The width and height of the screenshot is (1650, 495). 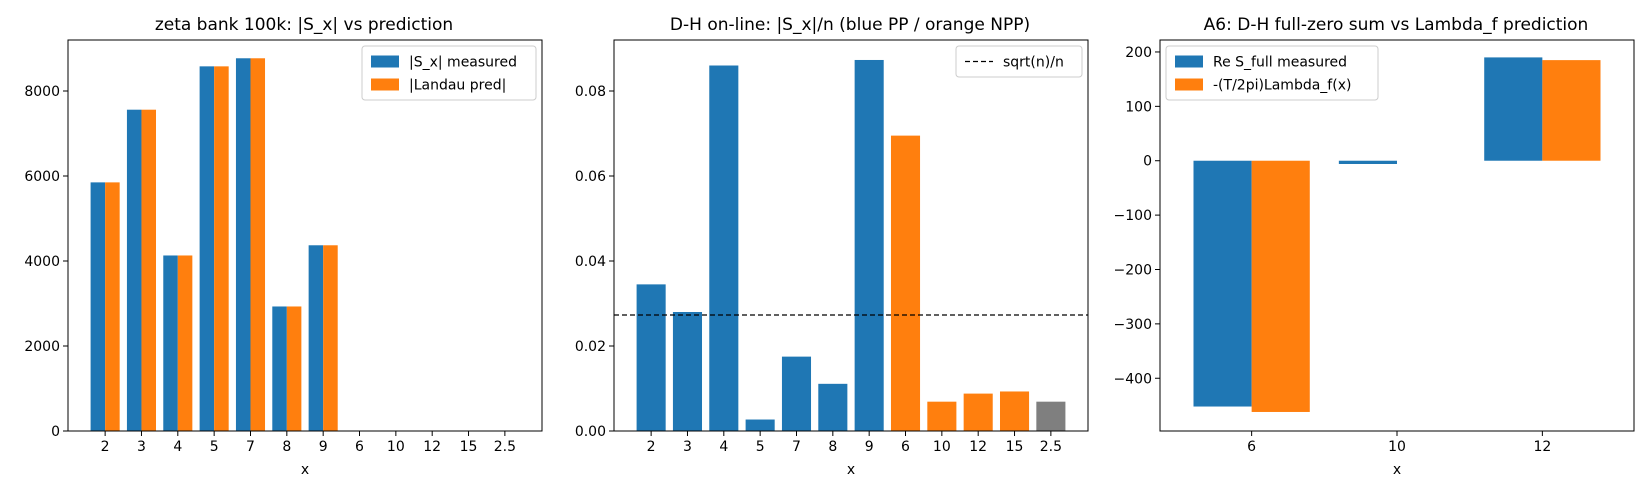 I want to click on chart-2-legend: sqrt(n)/n, so click(x=1019, y=61).